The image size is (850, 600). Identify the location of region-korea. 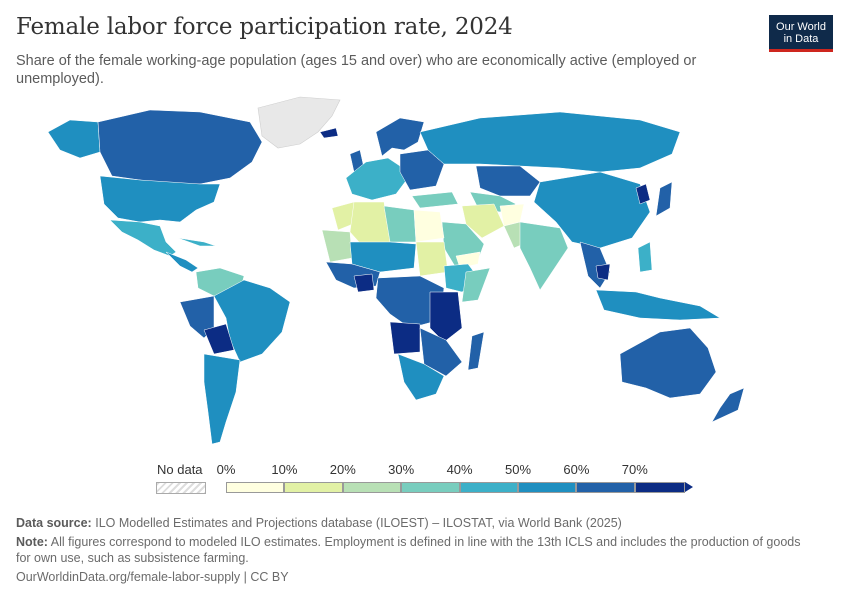
(643, 194).